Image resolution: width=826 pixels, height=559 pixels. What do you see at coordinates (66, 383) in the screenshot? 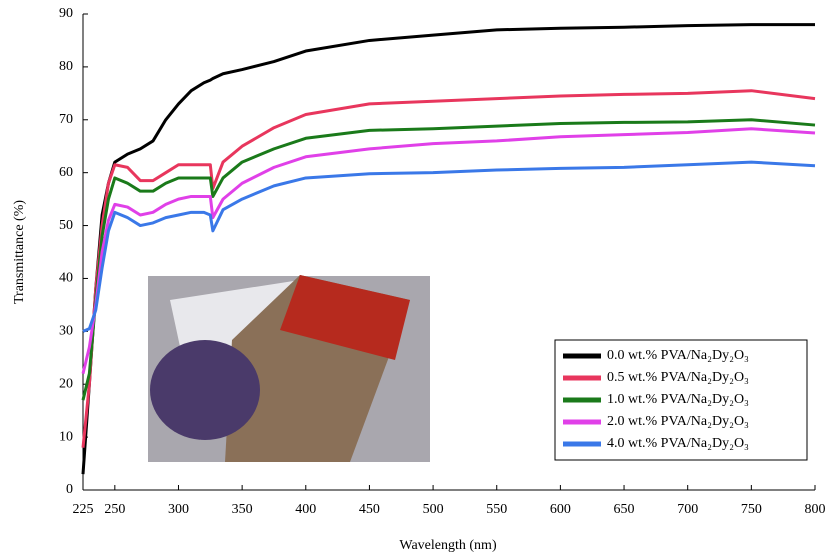
I see `y-tick-label: 20` at bounding box center [66, 383].